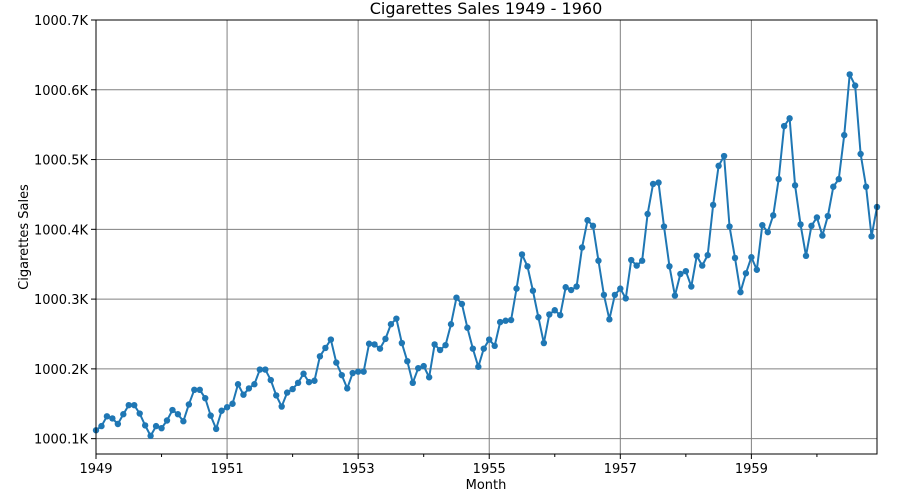 The image size is (923, 501). Describe the element at coordinates (486, 9) in the screenshot. I see `chart-title: Cigarettes Sales 1949 - 1960` at that location.